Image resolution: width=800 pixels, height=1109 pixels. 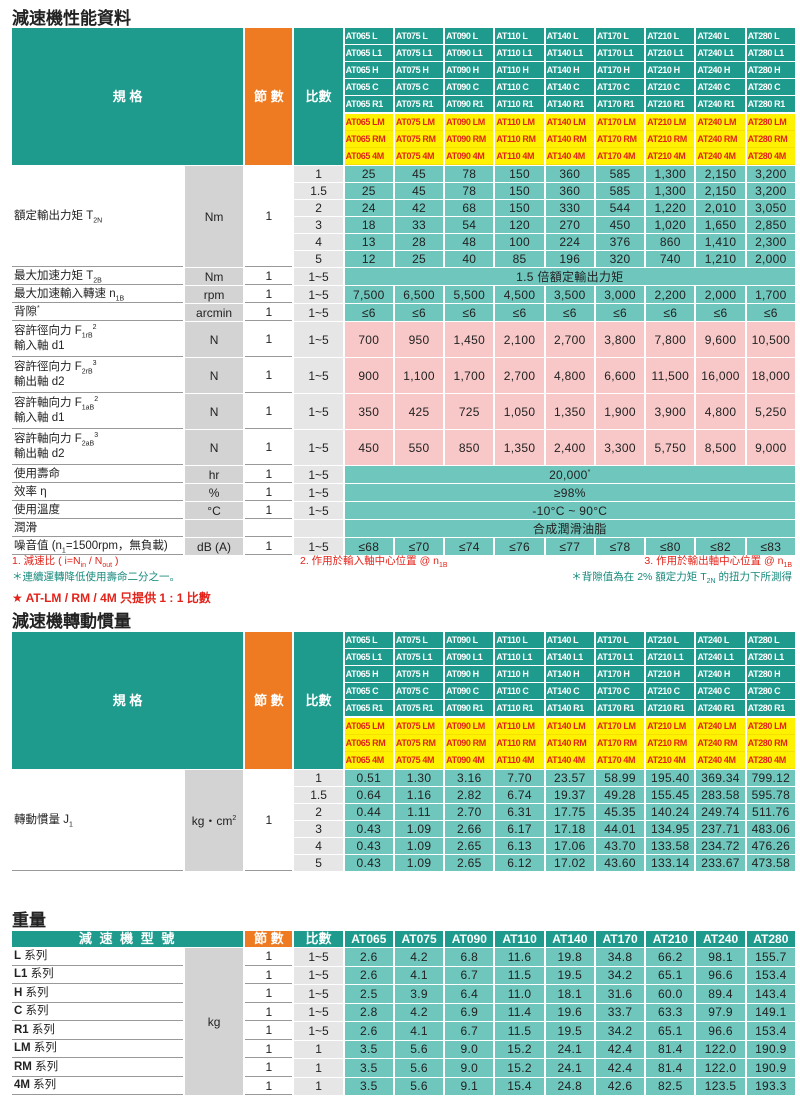 I want to click on model-name: AT210 RM, so click(x=670, y=139).